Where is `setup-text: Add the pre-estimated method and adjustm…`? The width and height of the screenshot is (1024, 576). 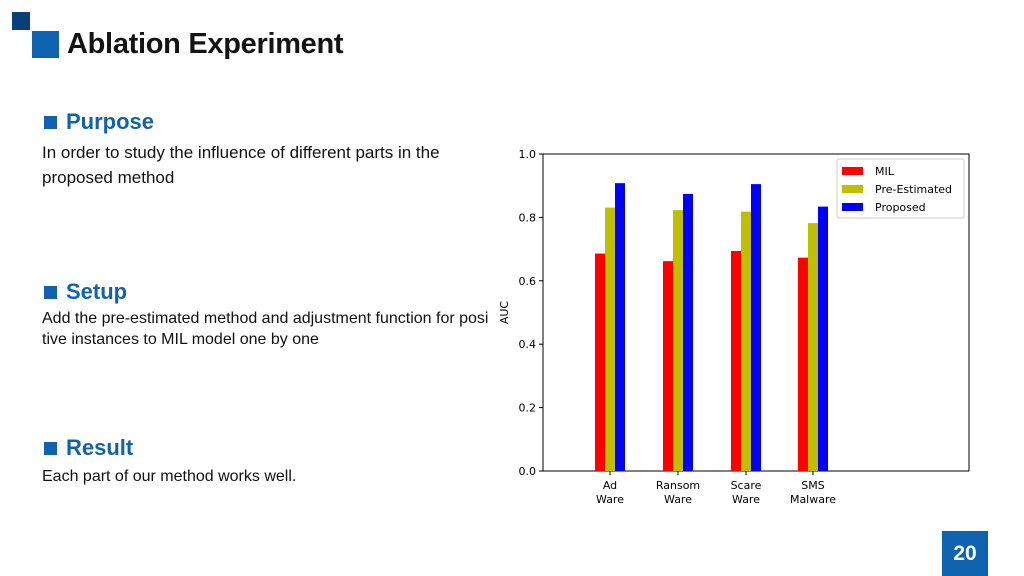 setup-text: Add the pre-estimated method and adjustm… is located at coordinates (265, 329).